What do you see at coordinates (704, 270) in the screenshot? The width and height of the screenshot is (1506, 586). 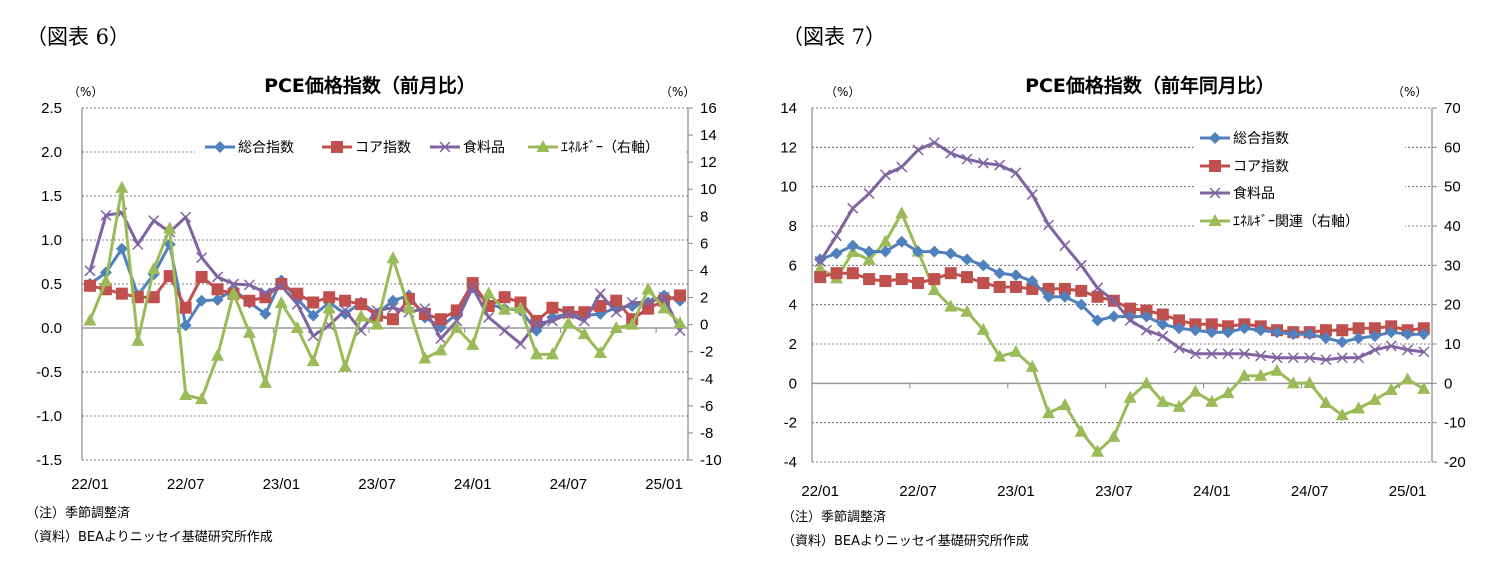 I see `y2-tick-label: 4` at bounding box center [704, 270].